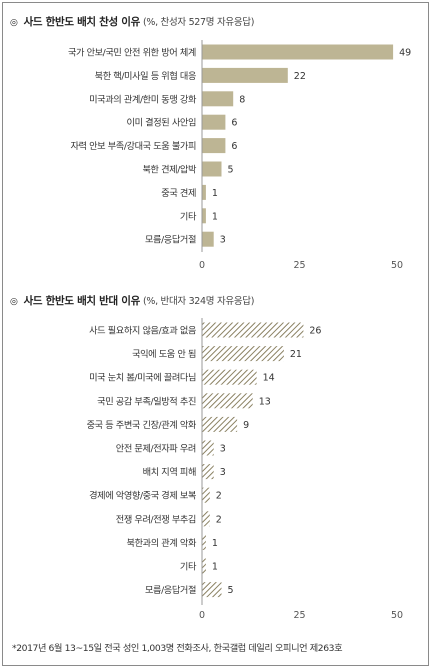  I want to click on support-subtitle: (%, 찬성자 527명 자유응답), so click(198, 22).